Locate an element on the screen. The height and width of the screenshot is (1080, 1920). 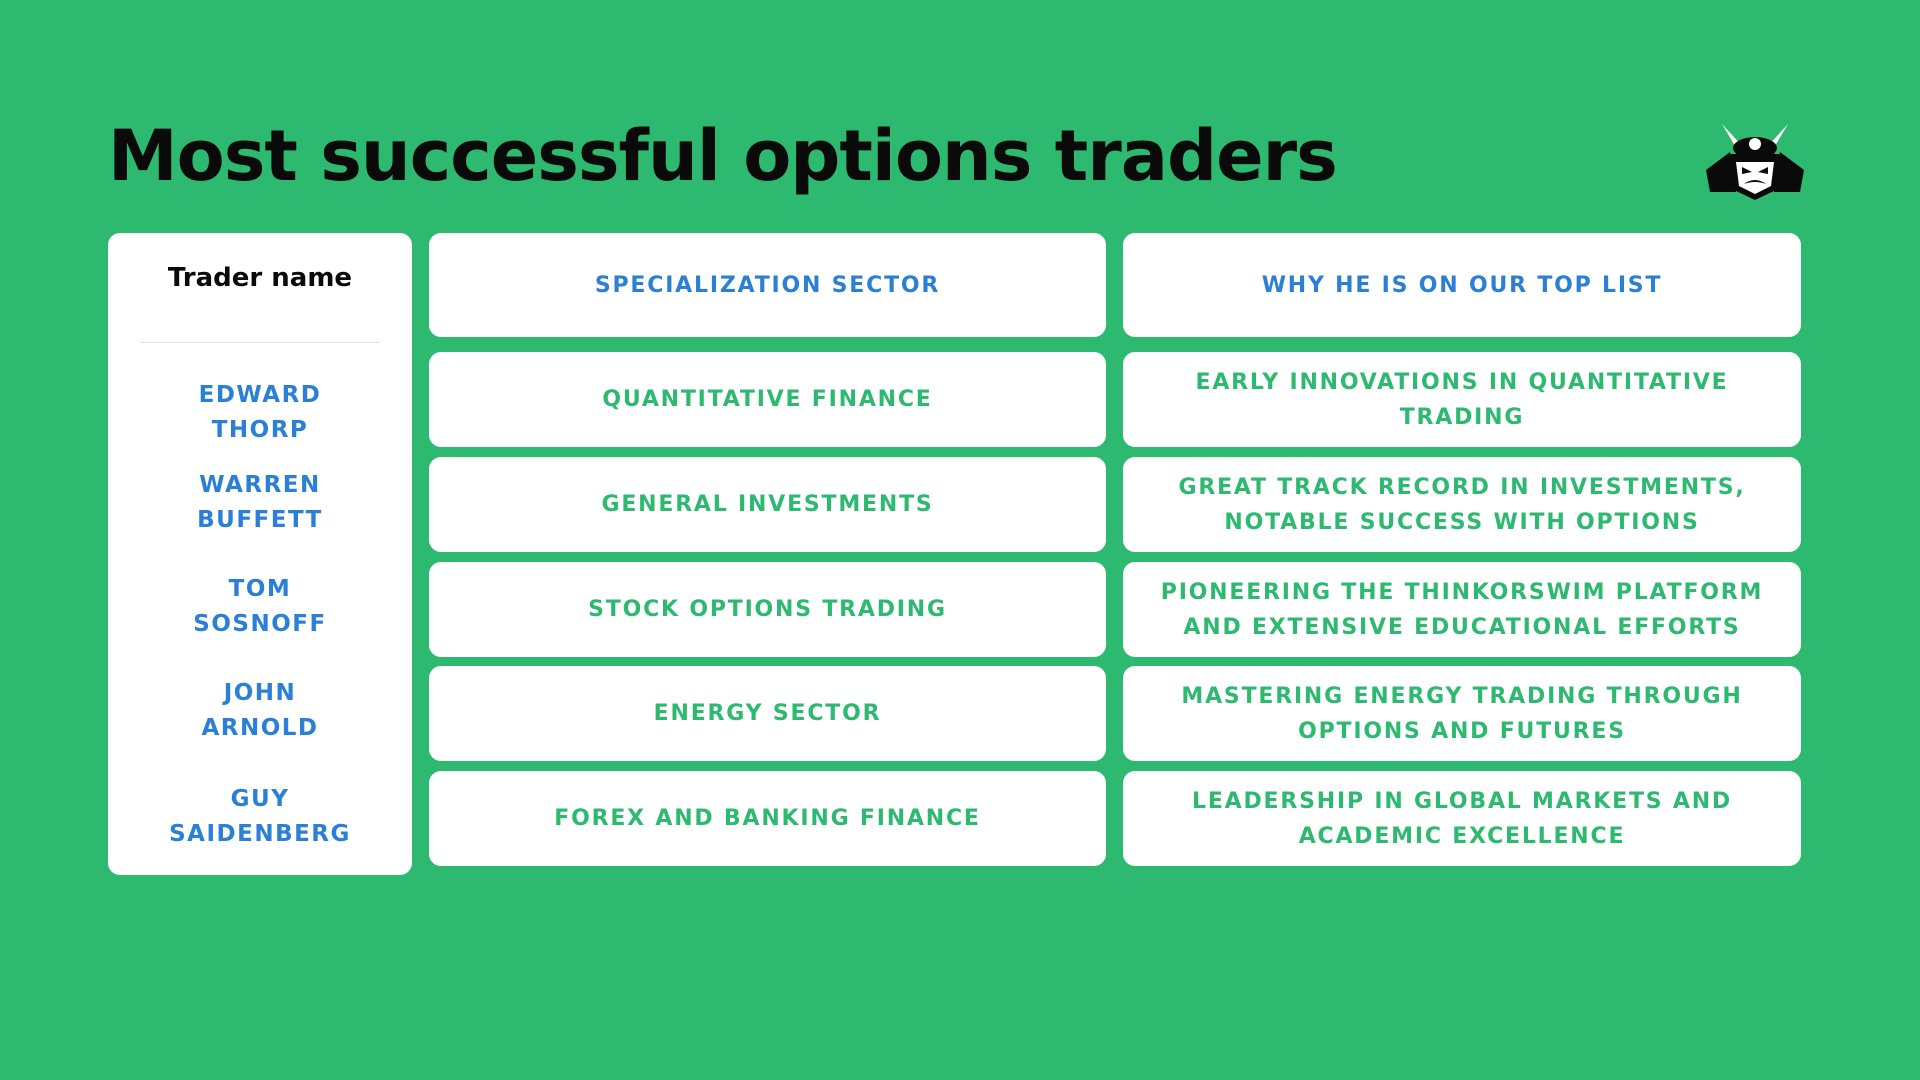
trader-last-name: SAIDENBERG is located at coordinates (260, 834).